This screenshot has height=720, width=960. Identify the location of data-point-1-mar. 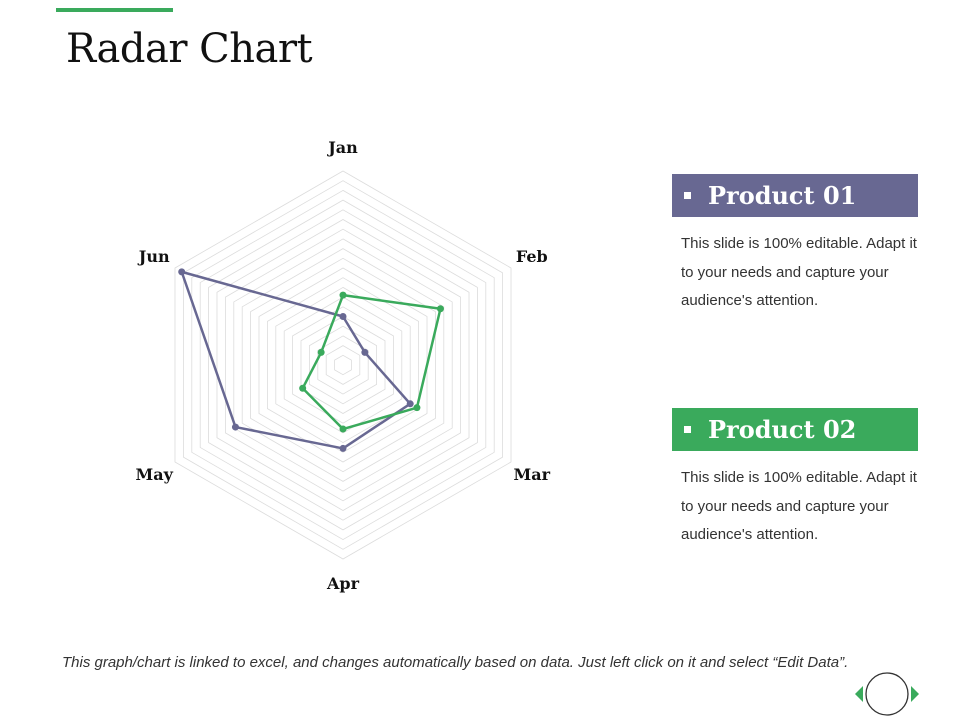
(410, 404).